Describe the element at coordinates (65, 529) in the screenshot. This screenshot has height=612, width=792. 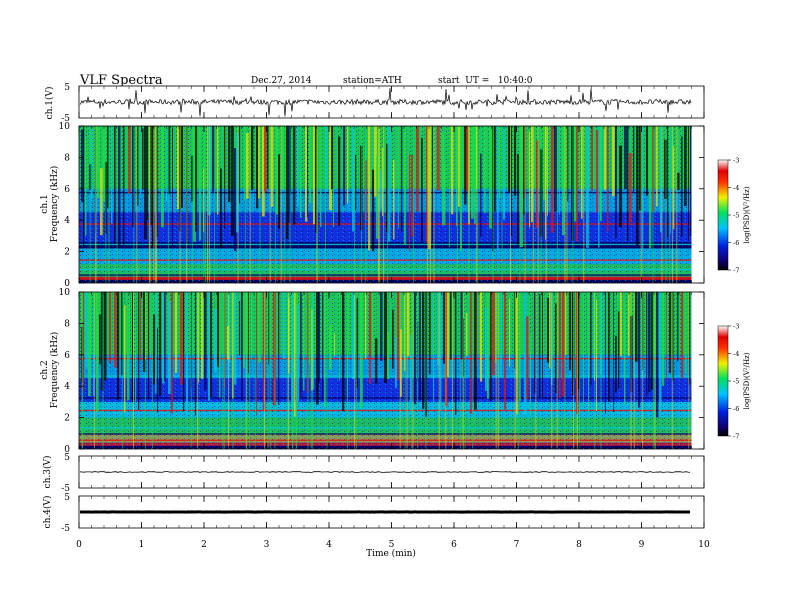
I see `ch4-ytick-bottom: -5` at that location.